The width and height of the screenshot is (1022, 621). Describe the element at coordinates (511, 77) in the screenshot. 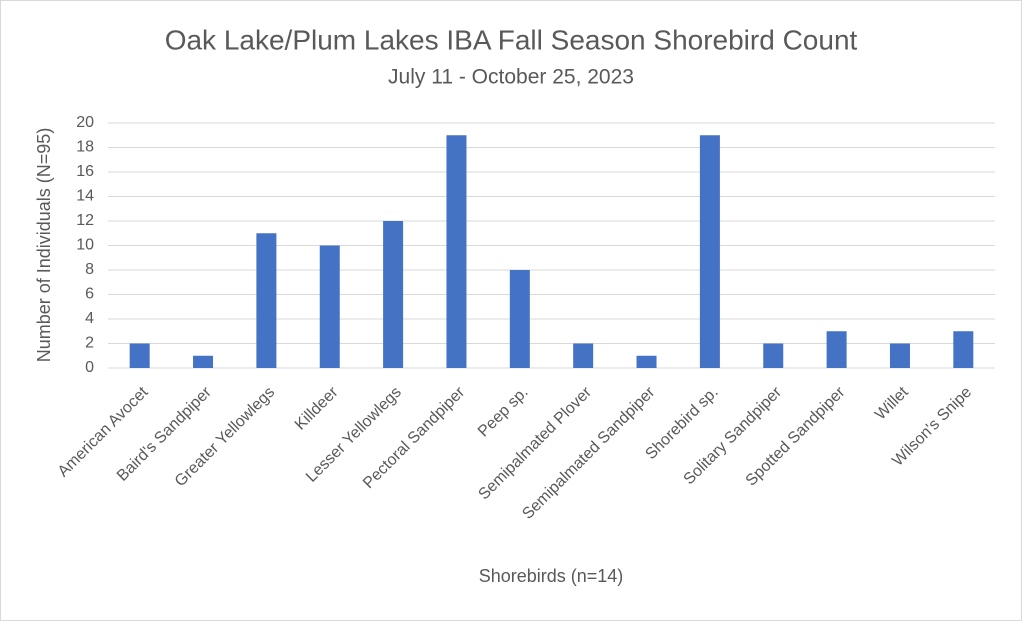

I see `chart-subtitle: July 11 - October 25, 2023` at that location.